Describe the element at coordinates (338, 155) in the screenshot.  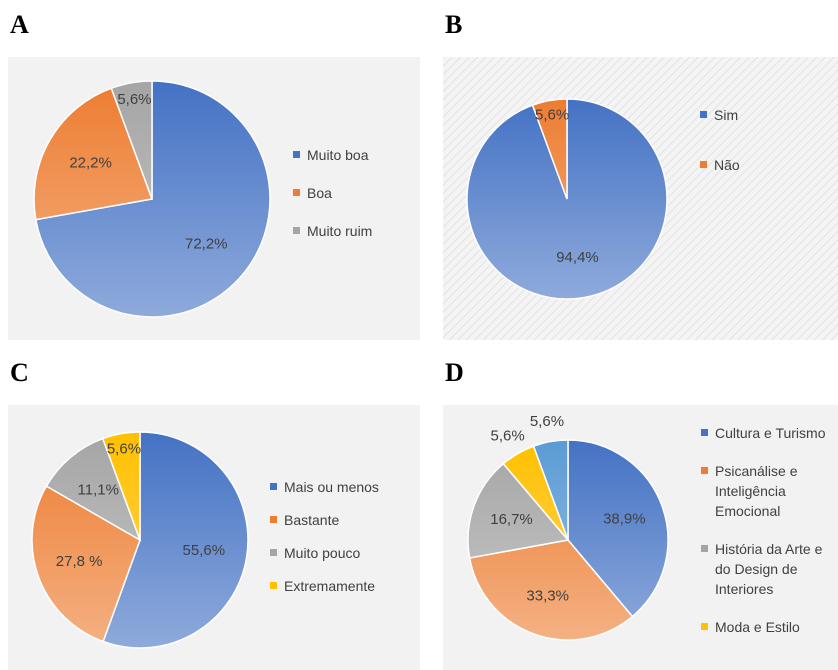
I see `legend-label: Muito boa` at that location.